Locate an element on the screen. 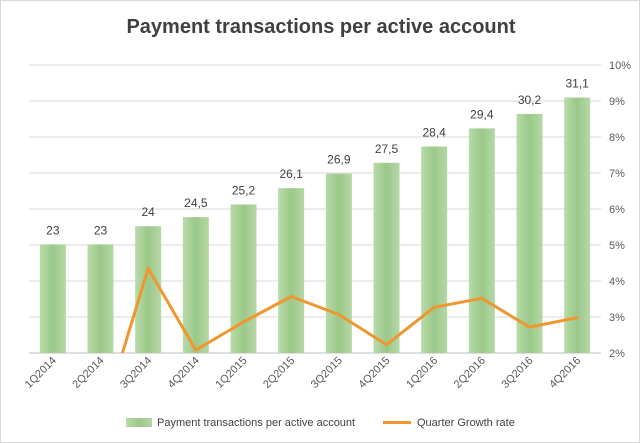 Image resolution: width=640 pixels, height=443 pixels. x-tick-label: 2Q2015 is located at coordinates (279, 373).